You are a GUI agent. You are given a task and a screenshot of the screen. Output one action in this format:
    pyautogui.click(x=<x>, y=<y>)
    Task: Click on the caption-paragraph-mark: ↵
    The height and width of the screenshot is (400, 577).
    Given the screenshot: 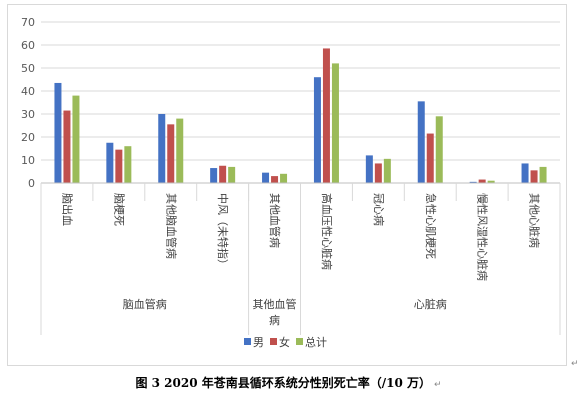 What is the action you would take?
    pyautogui.click(x=438, y=385)
    